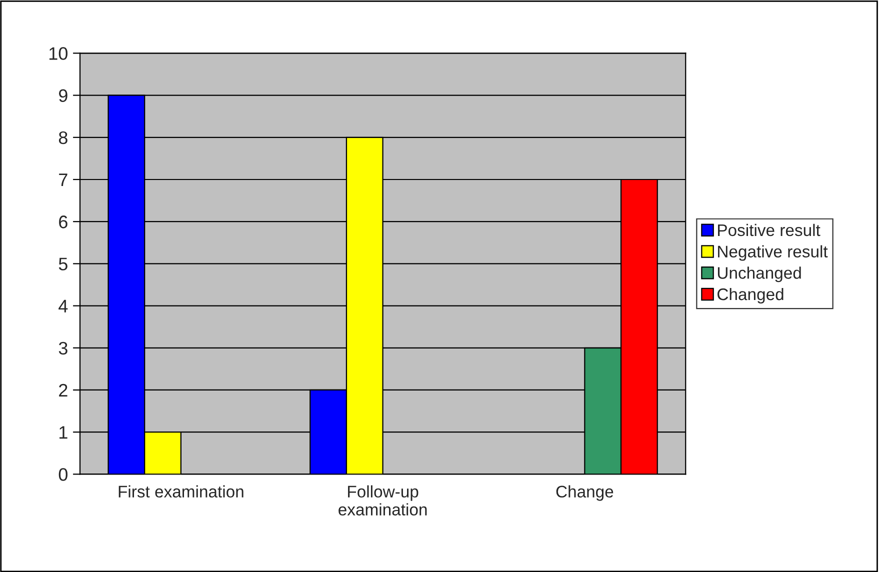 This screenshot has height=572, width=879. I want to click on y-tick-label: 0, so click(63, 474).